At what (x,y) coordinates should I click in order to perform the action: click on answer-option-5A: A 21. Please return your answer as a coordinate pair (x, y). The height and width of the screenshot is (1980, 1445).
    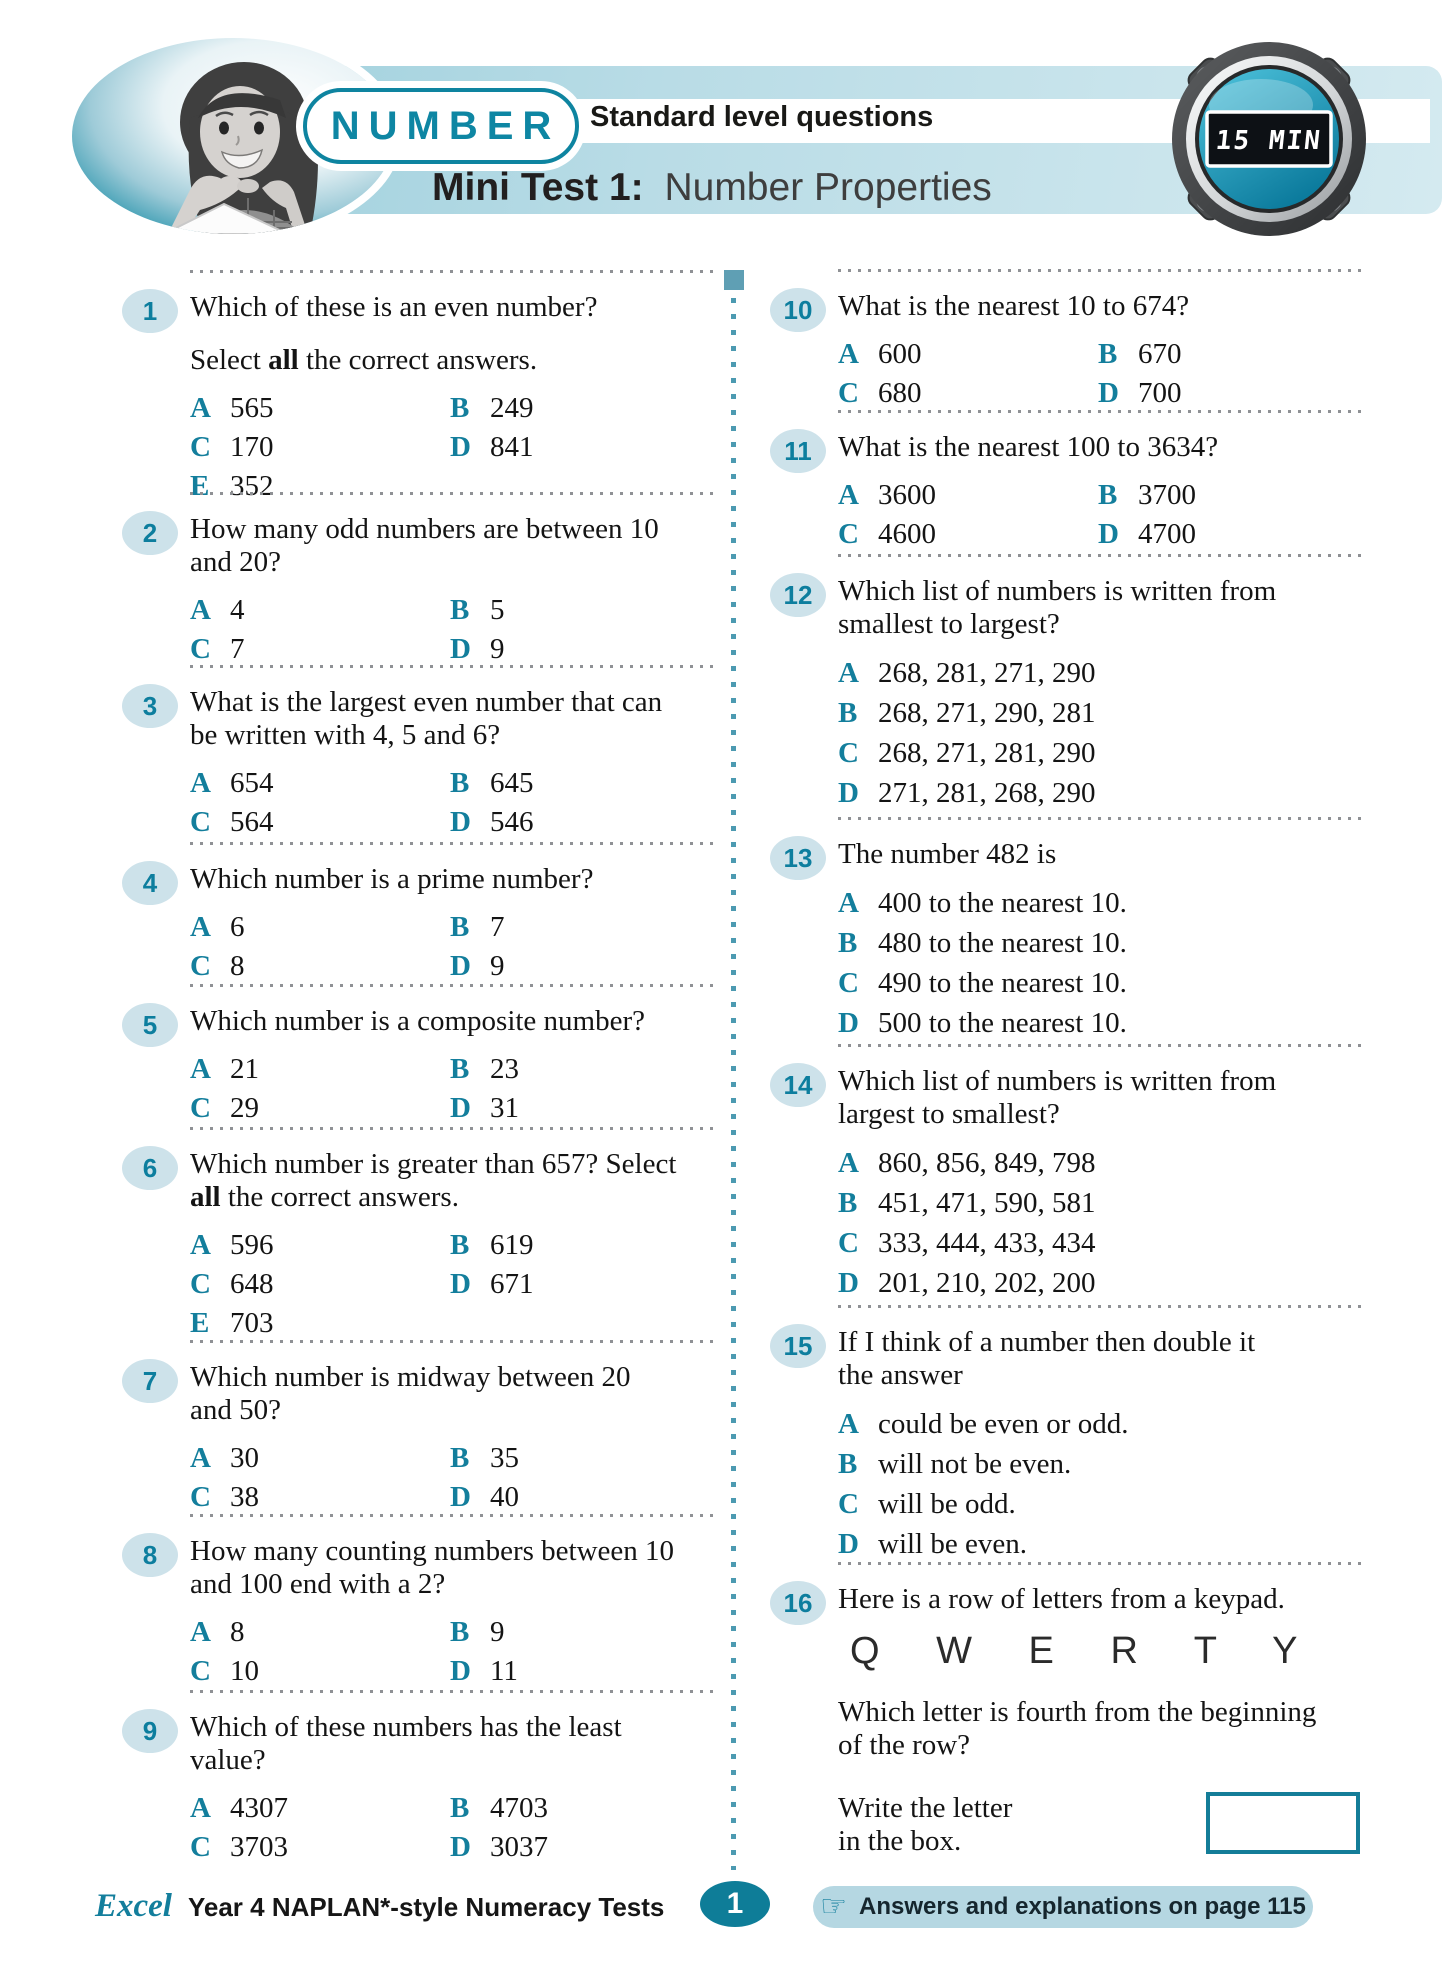
    Looking at the image, I should click on (320, 1069).